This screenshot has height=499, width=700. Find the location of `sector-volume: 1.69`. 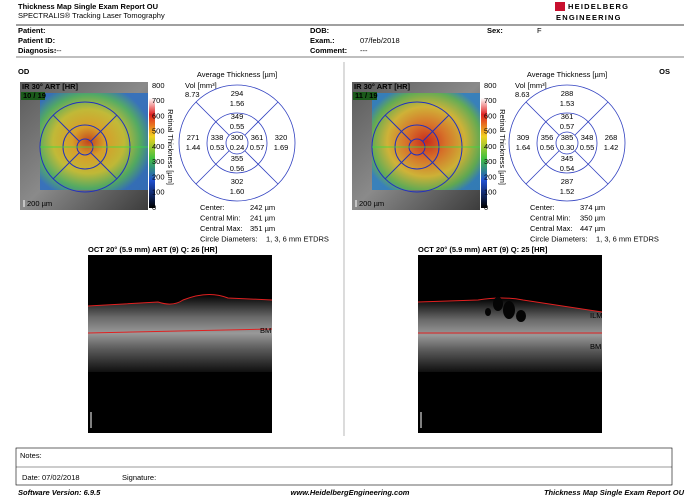

sector-volume: 1.69 is located at coordinates (281, 147).